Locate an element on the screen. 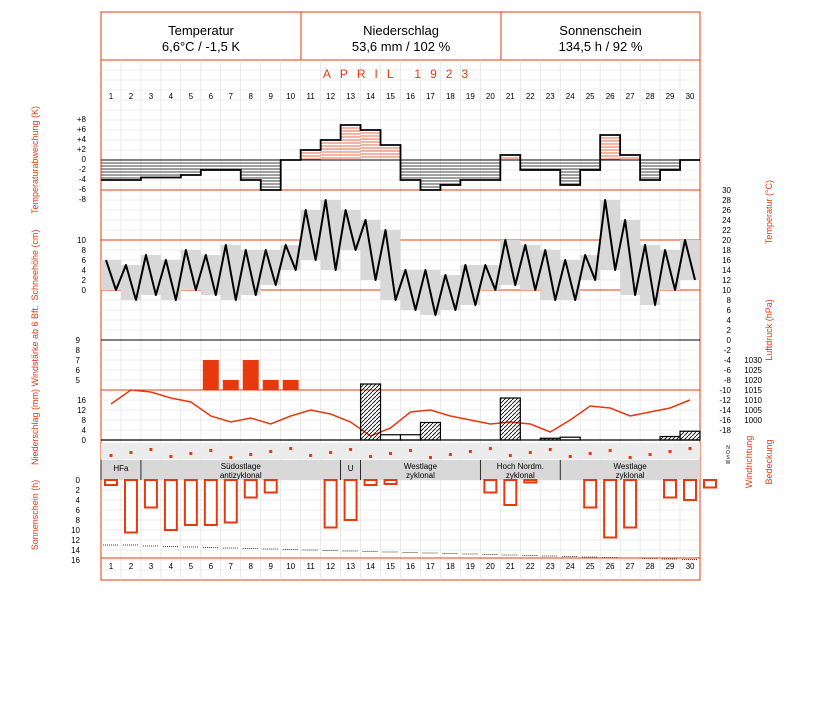 The height and width of the screenshot is (702, 827). left-axis-label: Temperaturabweichung (K) is located at coordinates (35, 160).